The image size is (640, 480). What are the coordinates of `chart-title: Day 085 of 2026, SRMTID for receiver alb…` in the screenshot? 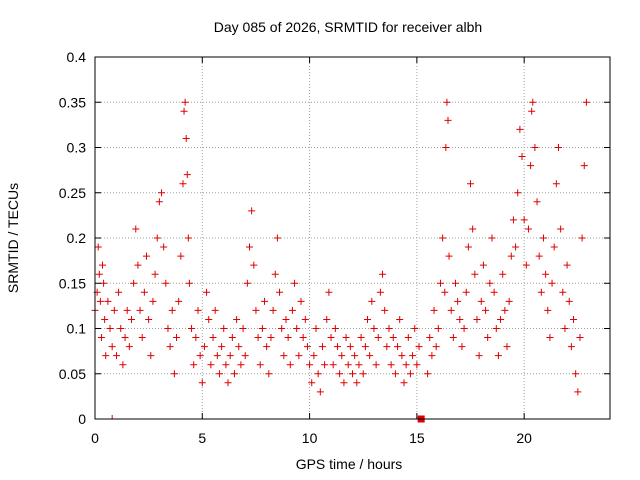 It's located at (348, 27).